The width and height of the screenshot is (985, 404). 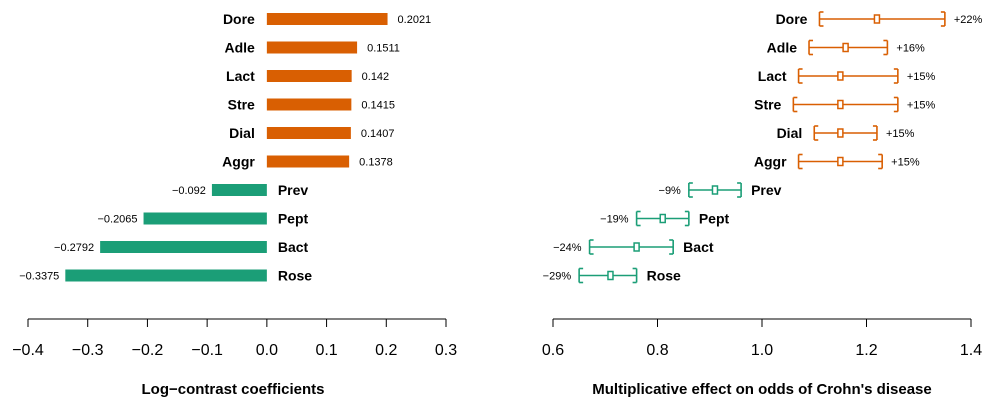 I want to click on category-label-prev: Prev, so click(x=293, y=190).